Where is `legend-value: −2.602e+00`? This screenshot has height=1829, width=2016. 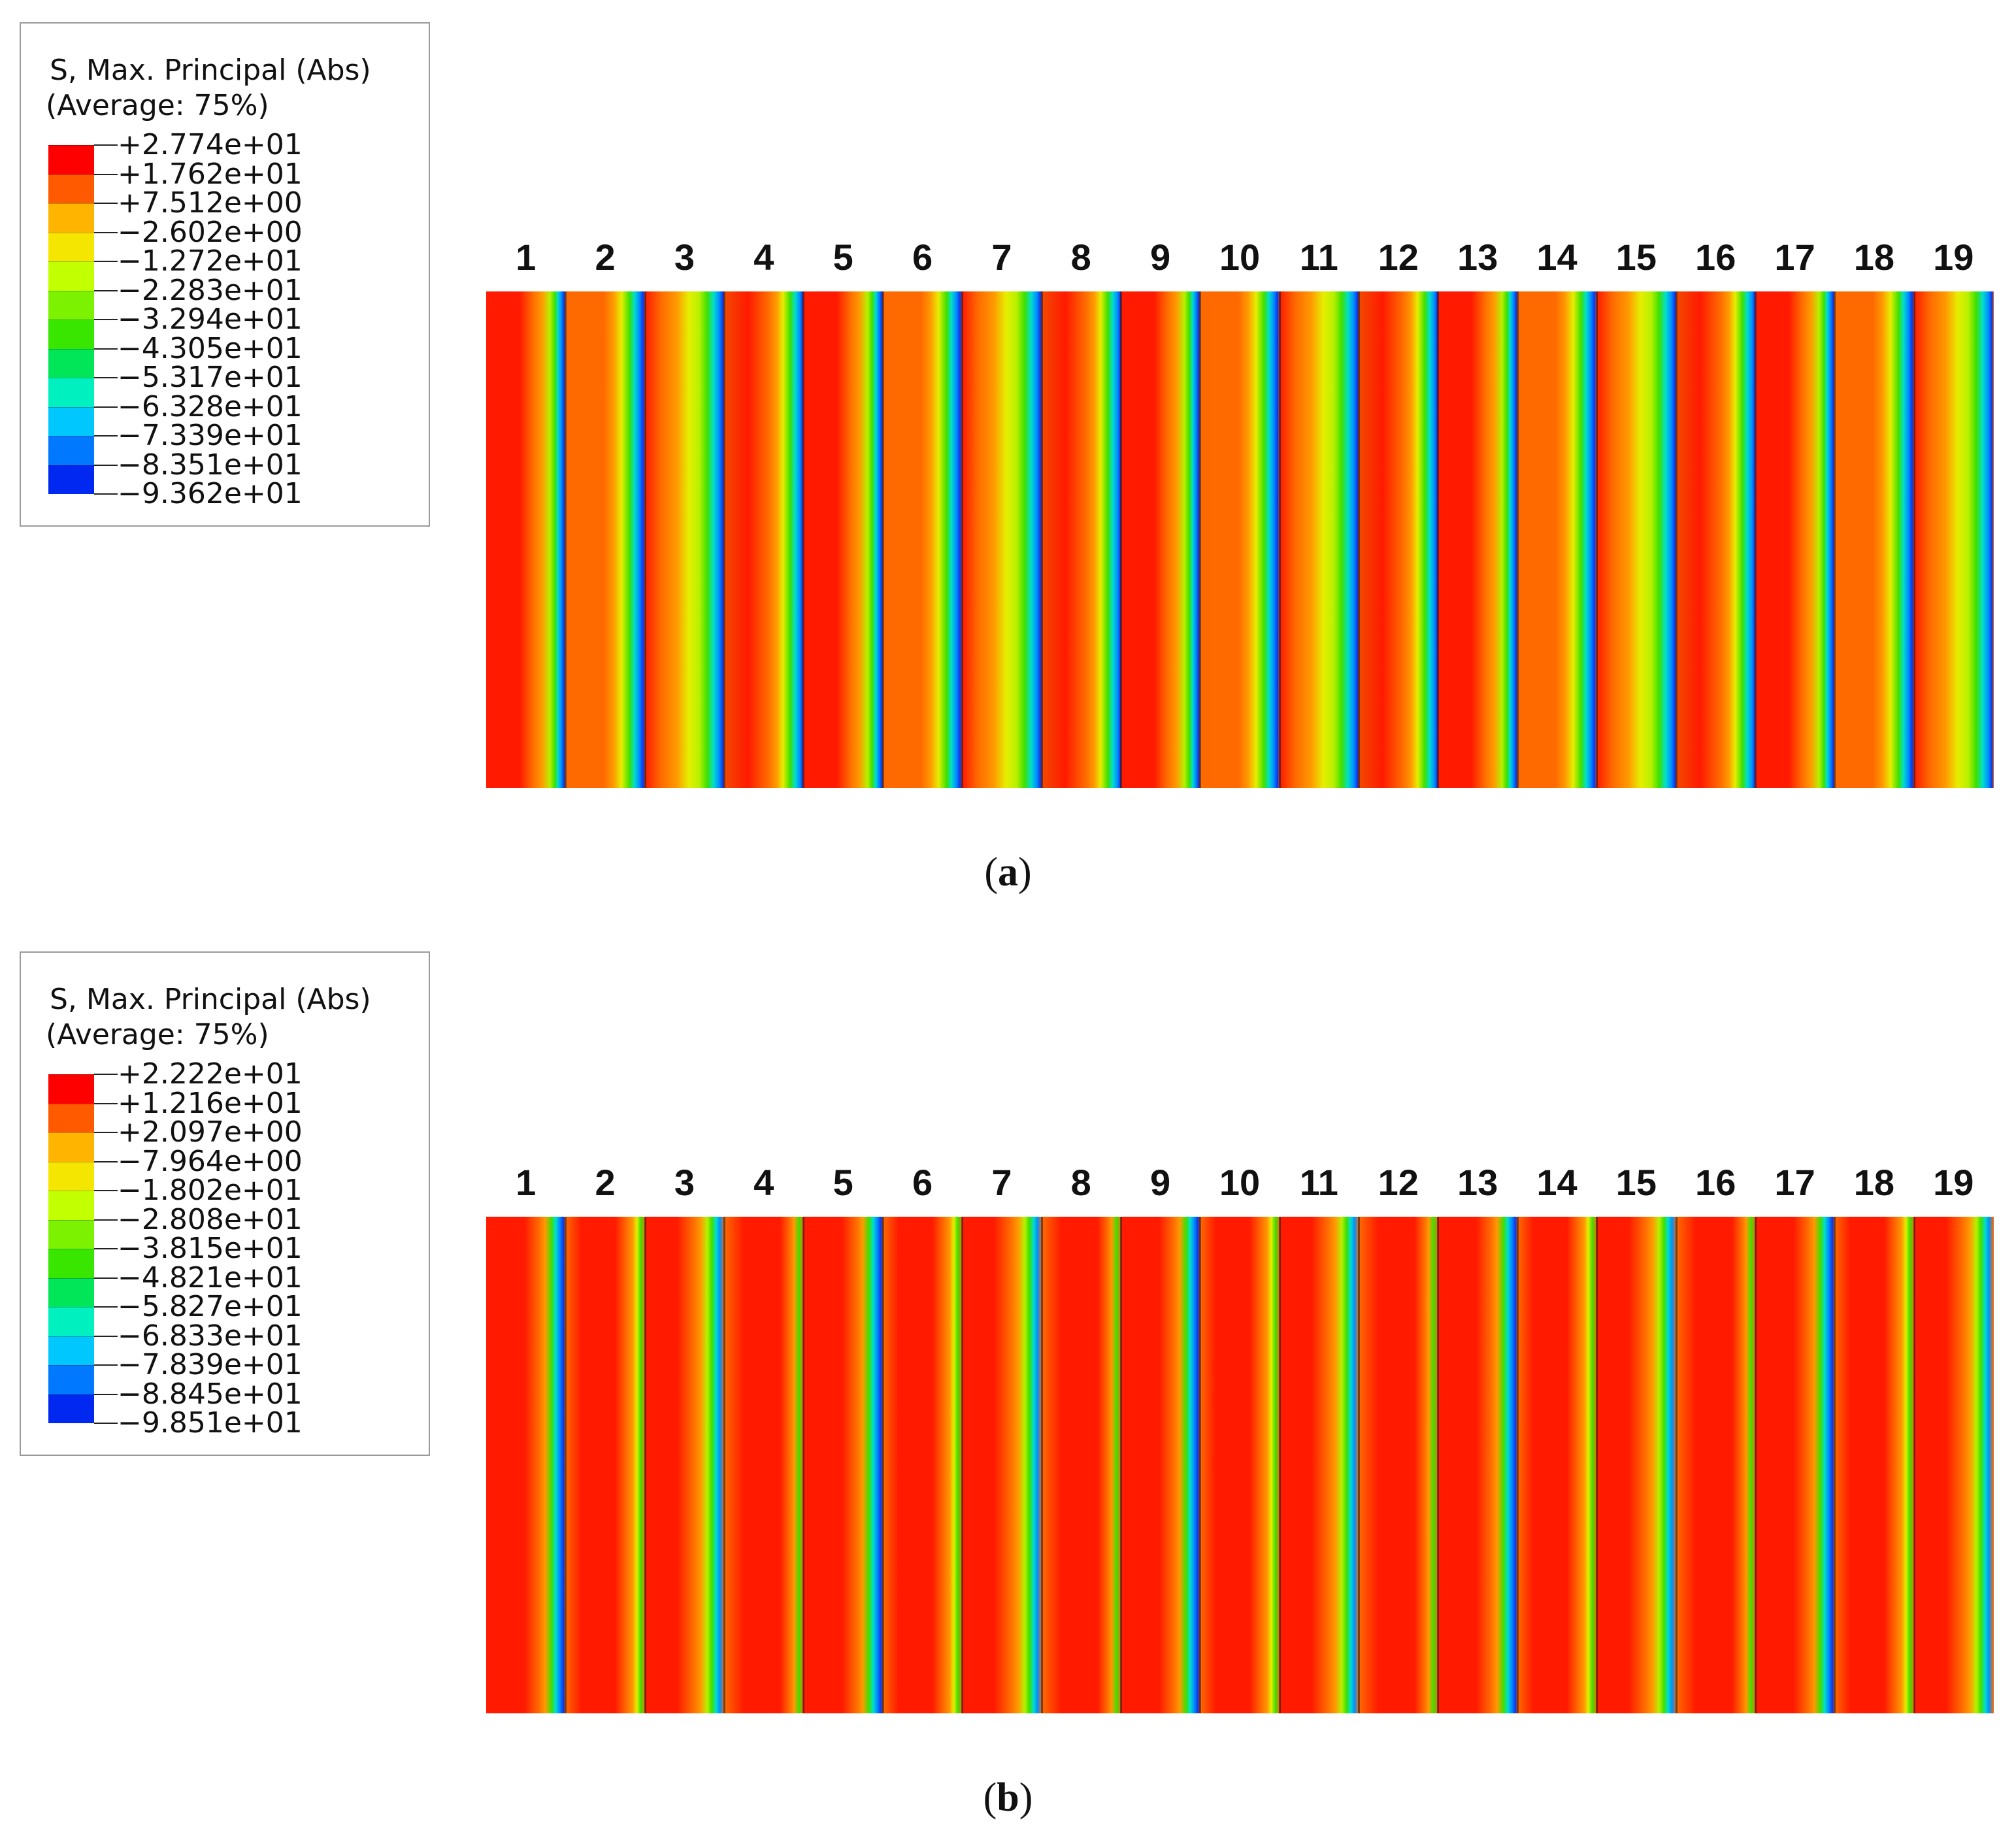 legend-value: −2.602e+00 is located at coordinates (211, 232).